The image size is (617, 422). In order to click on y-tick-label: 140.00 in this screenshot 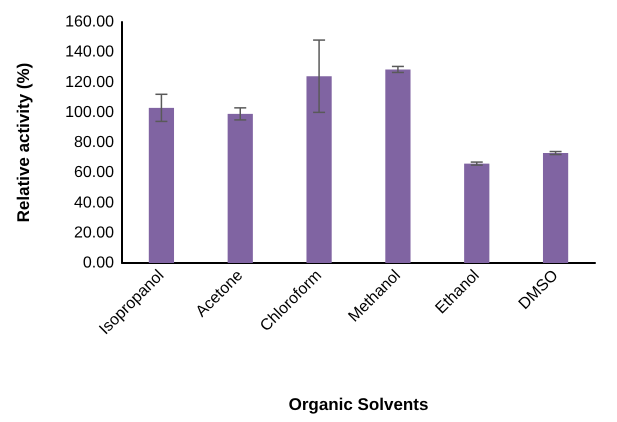, I will do `click(89, 52)`.